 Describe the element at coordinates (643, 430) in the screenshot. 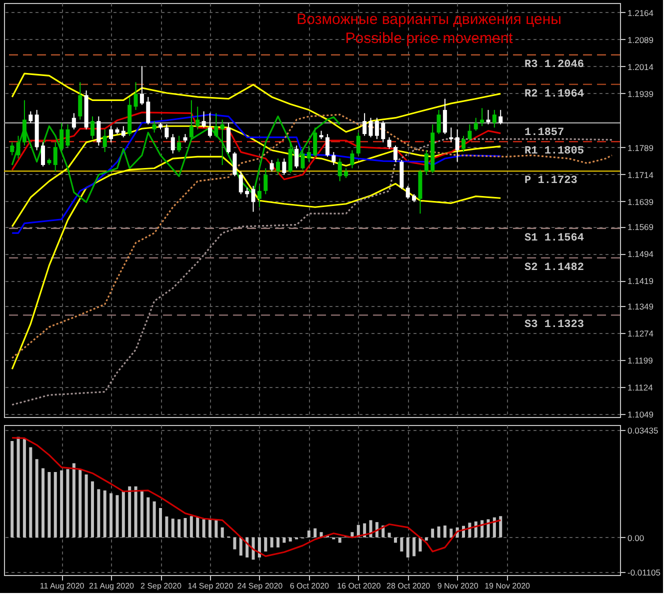

I see `y-tick-label: 0.03435` at that location.